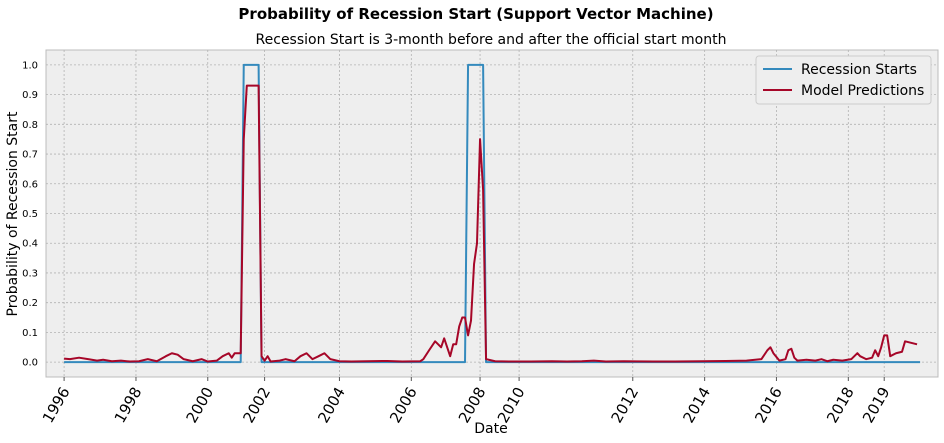 The height and width of the screenshot is (443, 944). I want to click on legend: Recession Starts Model Predictions, so click(843, 80).